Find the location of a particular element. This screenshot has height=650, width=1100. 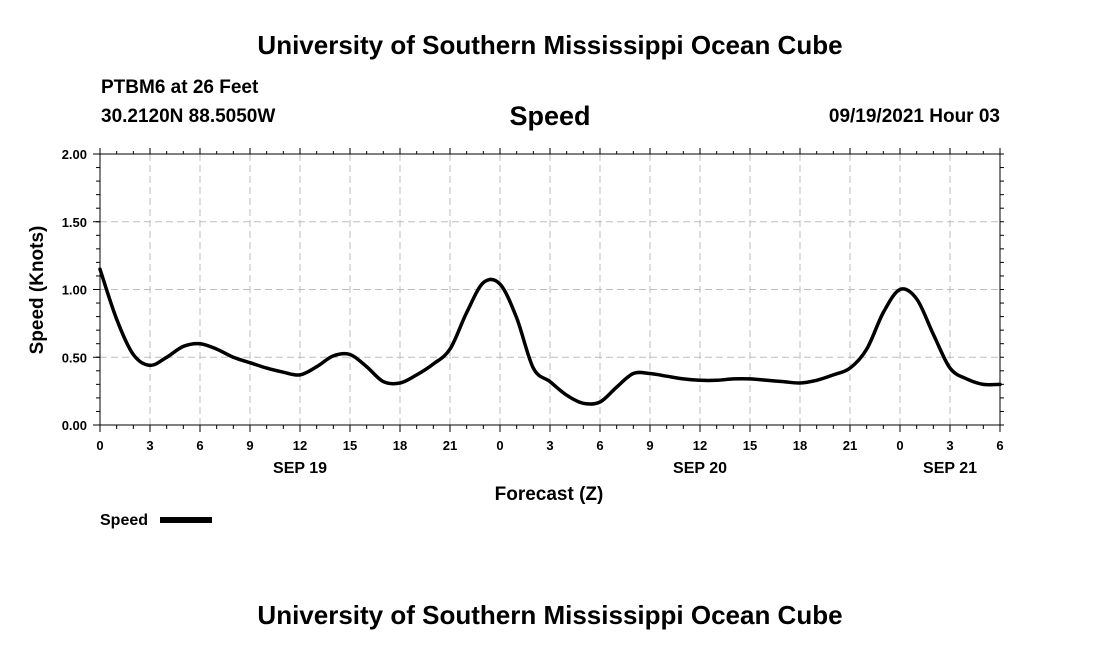

y-axis-label: Speed (Knots) is located at coordinates (37, 290).